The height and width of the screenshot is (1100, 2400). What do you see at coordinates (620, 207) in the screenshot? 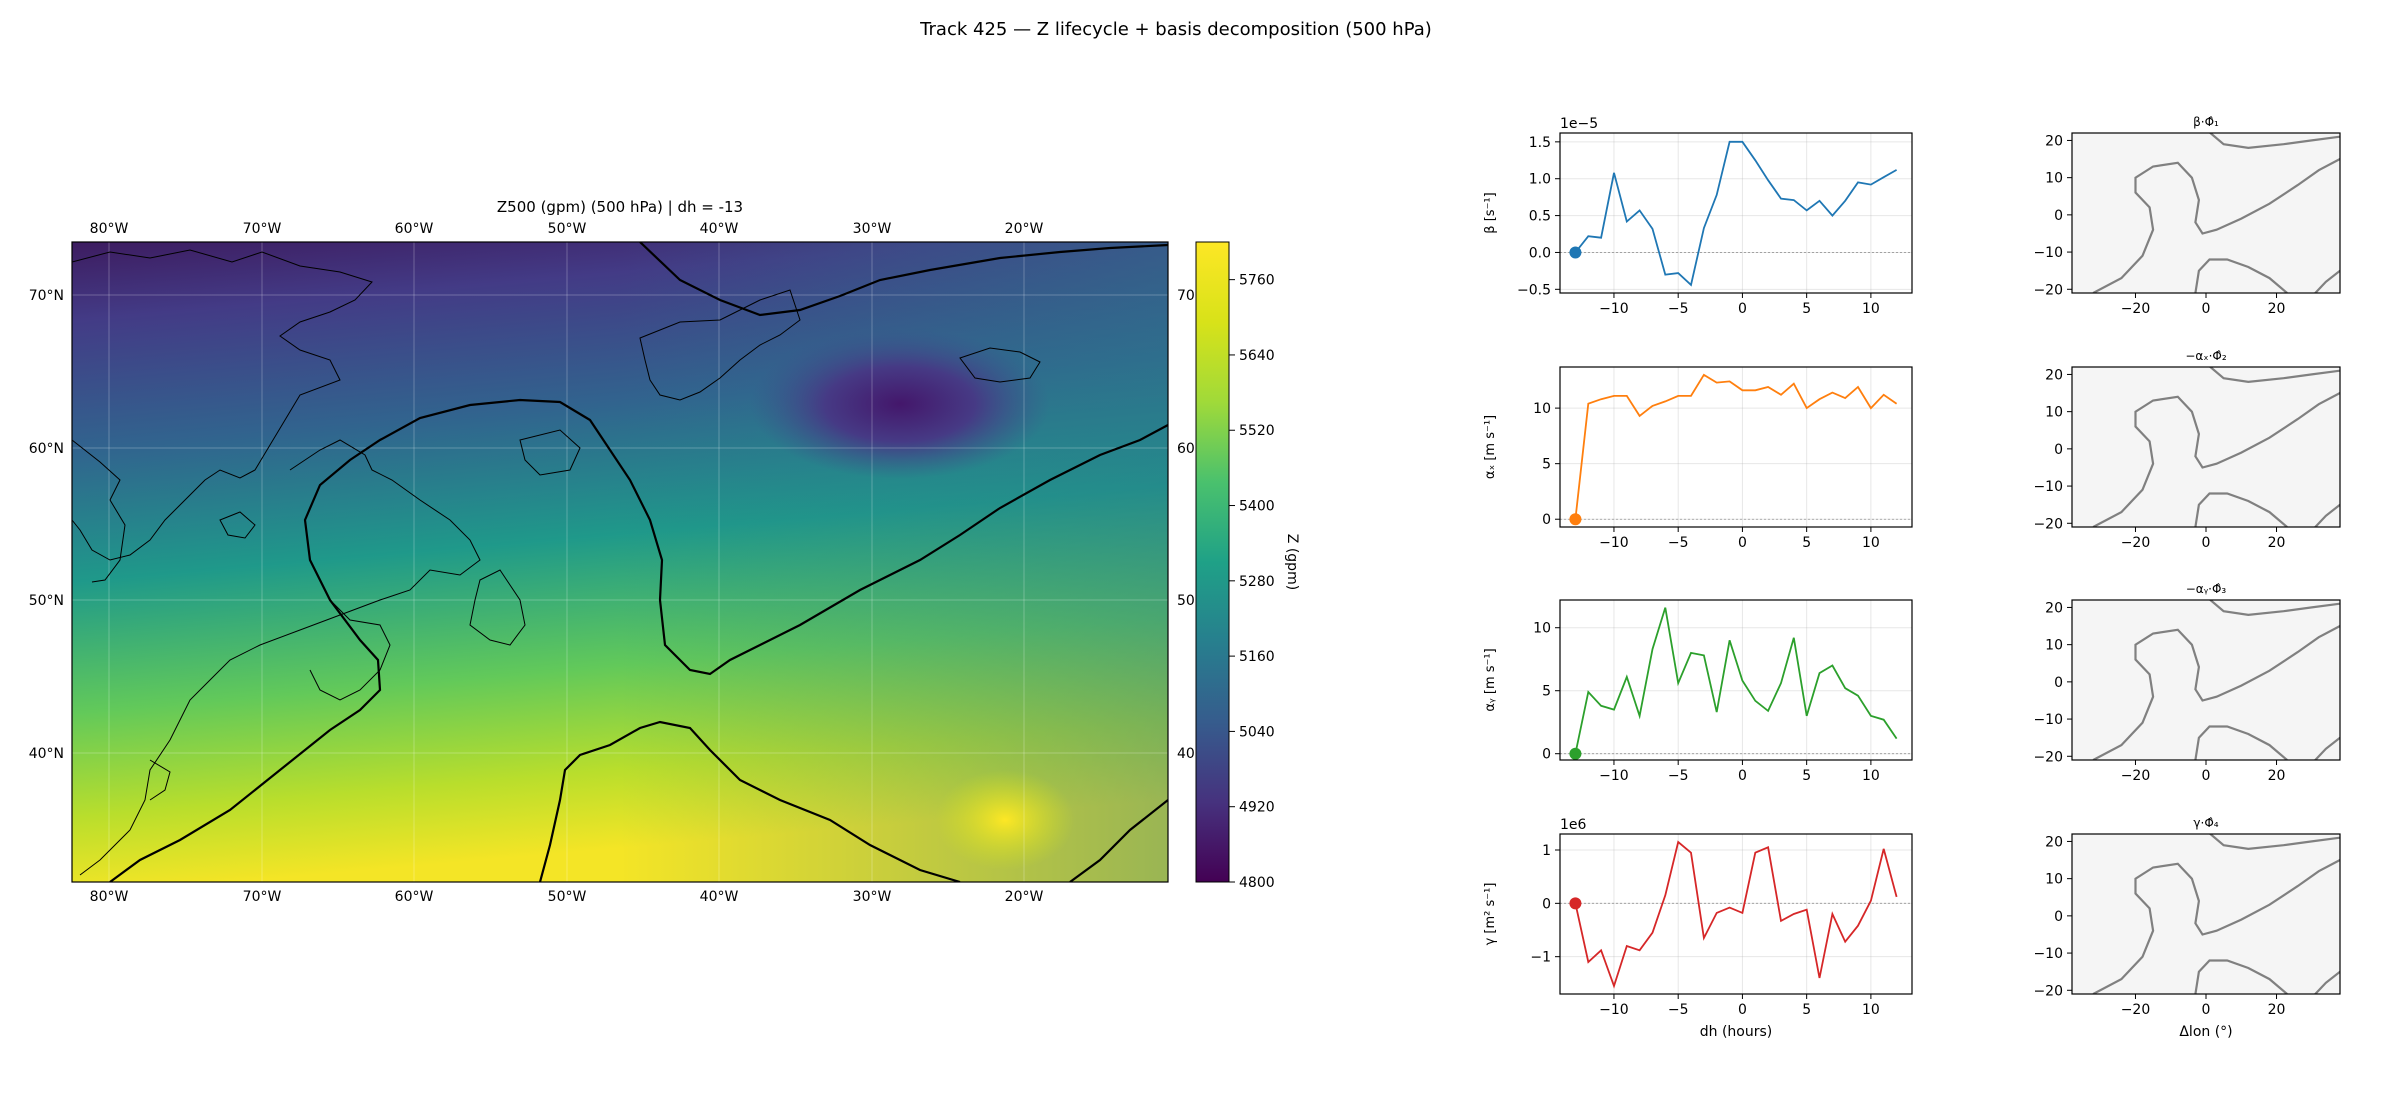
I see `map-title: Z500 (gpm) (500 hPa) | dh = -13` at bounding box center [620, 207].